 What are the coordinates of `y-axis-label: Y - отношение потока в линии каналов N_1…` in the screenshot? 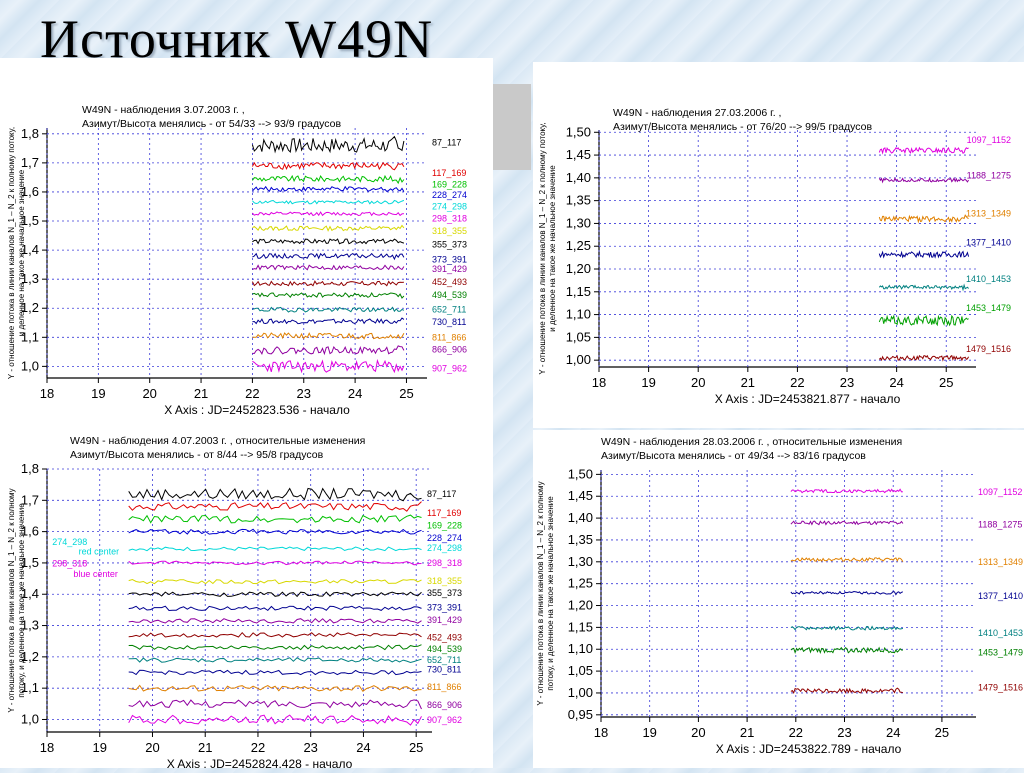 It's located at (11, 253).